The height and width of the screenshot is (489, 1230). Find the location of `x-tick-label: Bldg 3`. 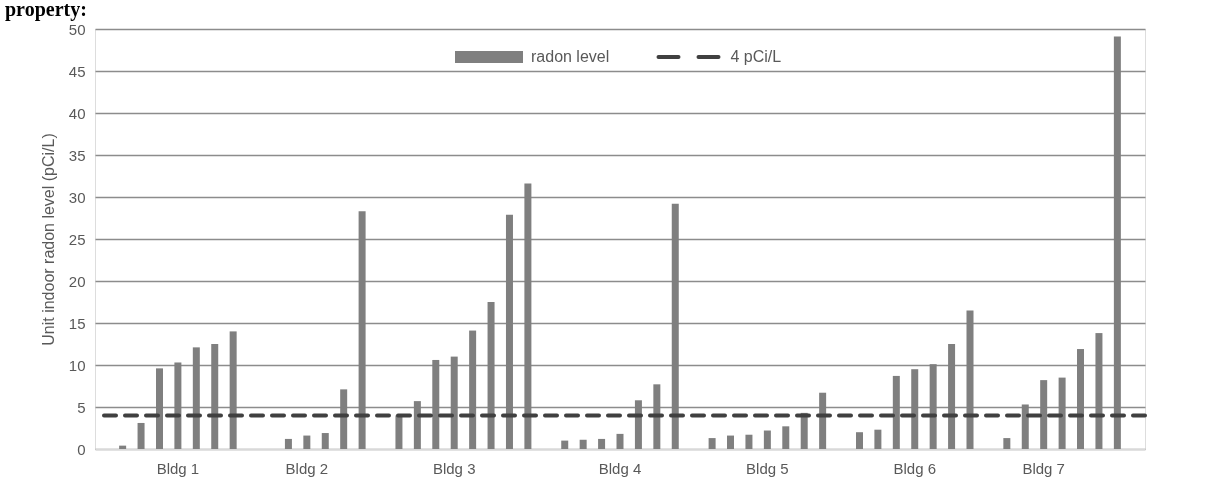

x-tick-label: Bldg 3 is located at coordinates (454, 468).